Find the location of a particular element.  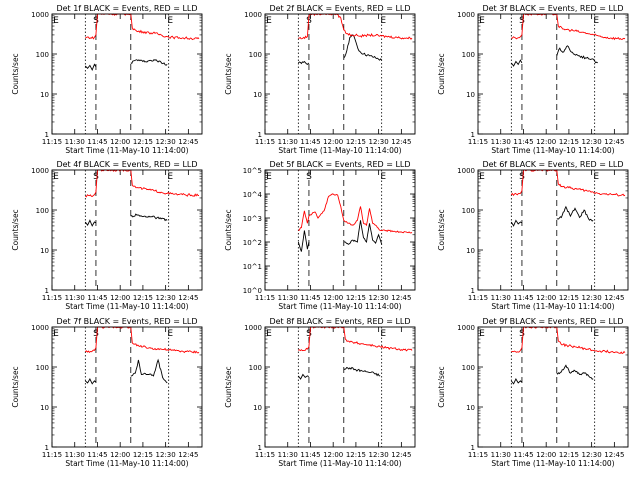

y-tick-label: 10^3 is located at coordinates (252, 219).